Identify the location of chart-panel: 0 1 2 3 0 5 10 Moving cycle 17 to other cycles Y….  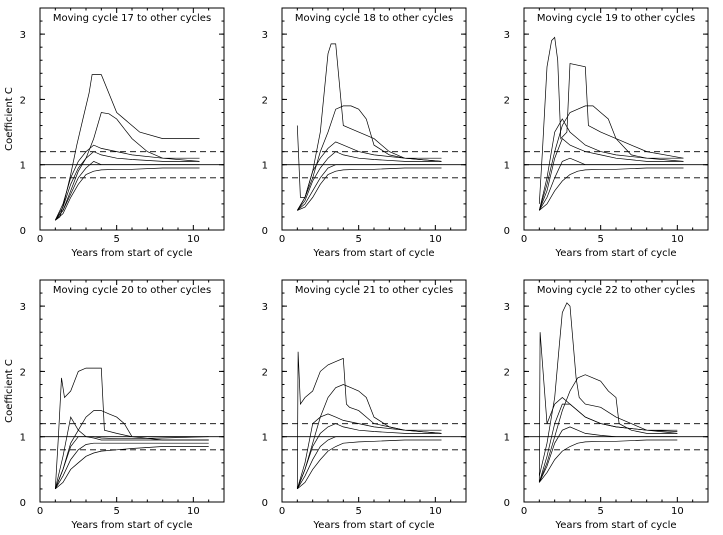
(114, 133).